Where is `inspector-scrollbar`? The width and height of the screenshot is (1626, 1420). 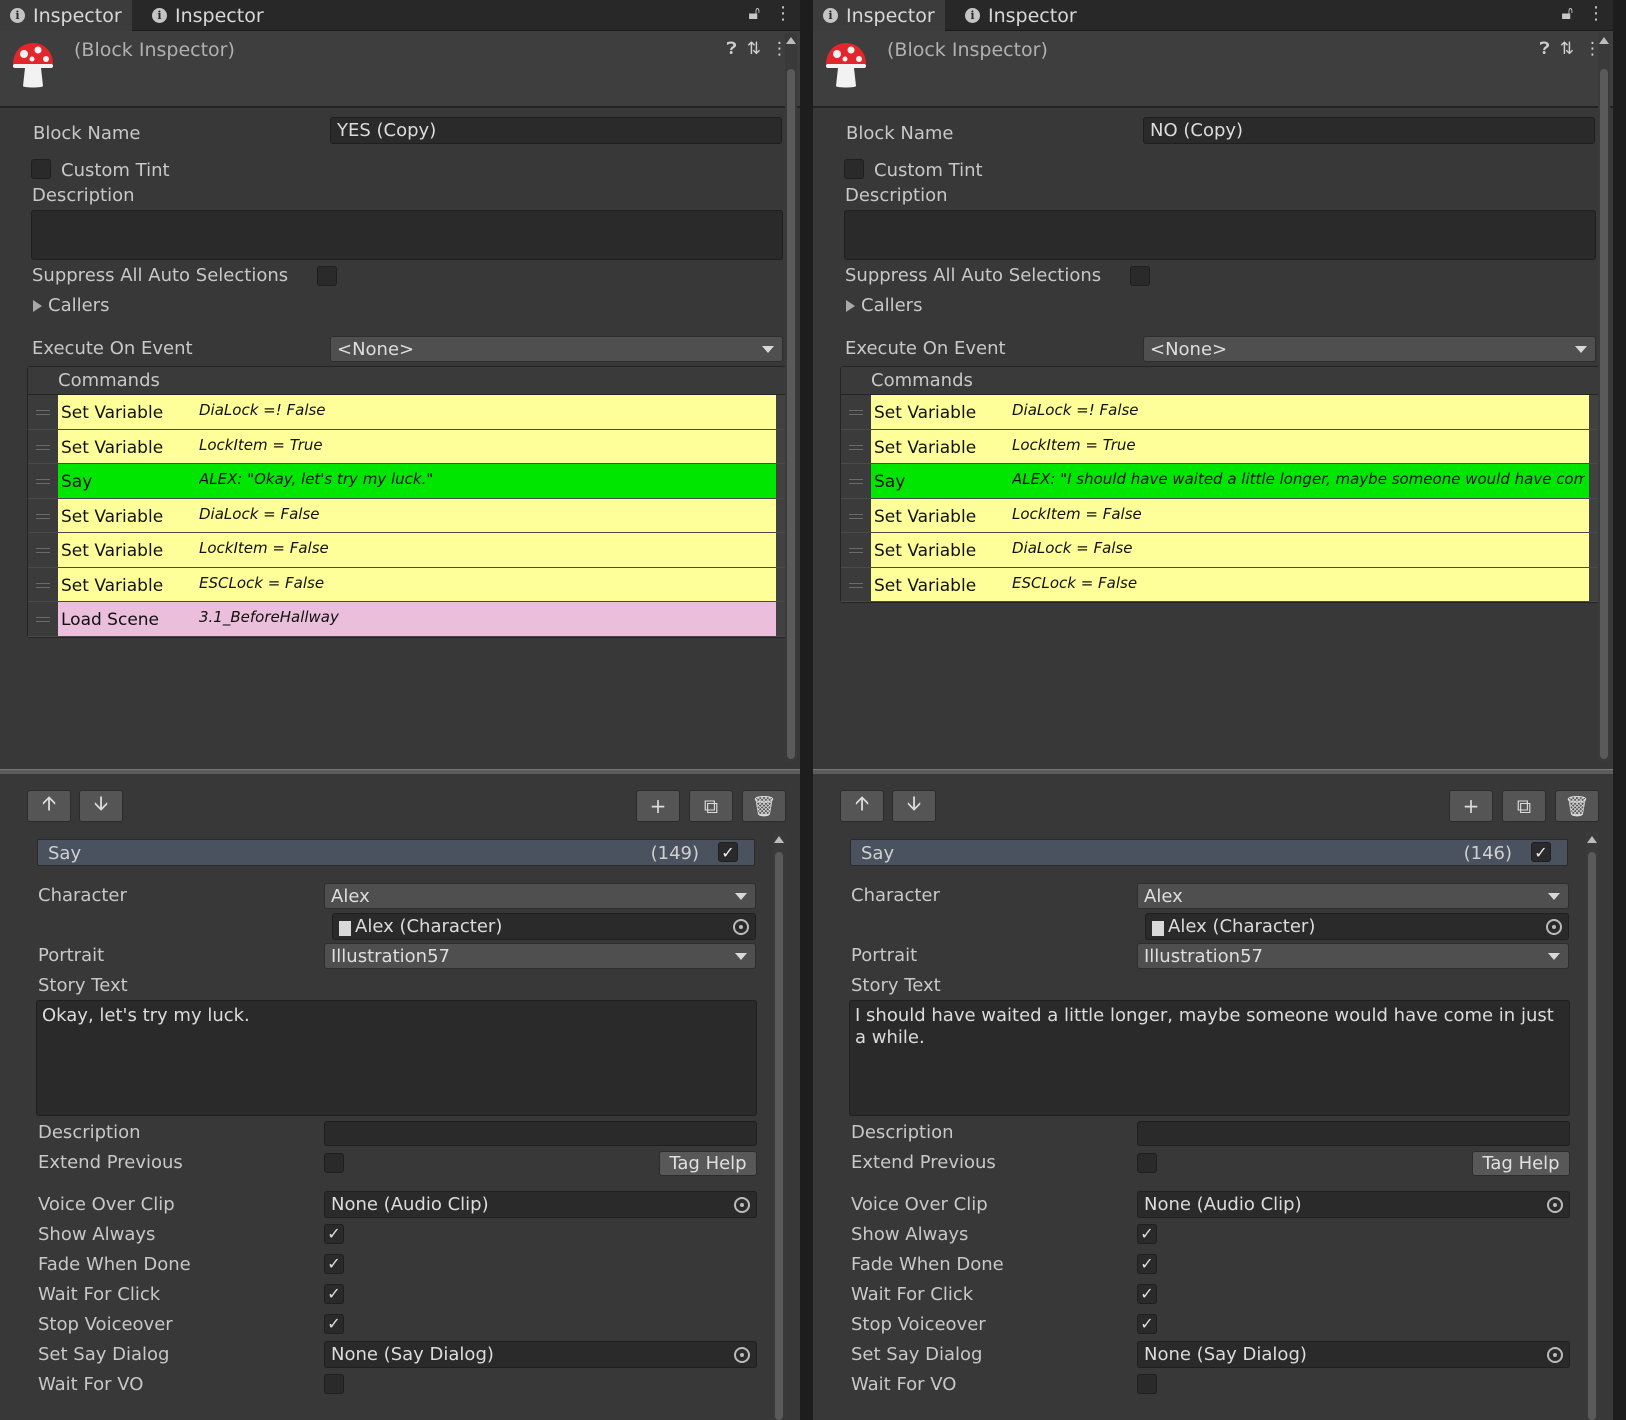
inspector-scrollbar is located at coordinates (791, 397).